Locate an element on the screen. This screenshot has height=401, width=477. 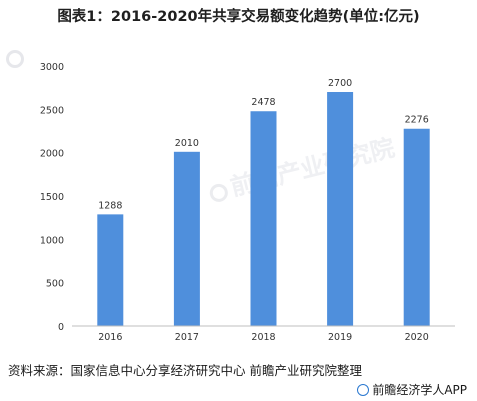
watermark-logo-top-left is located at coordinates (76, 70).